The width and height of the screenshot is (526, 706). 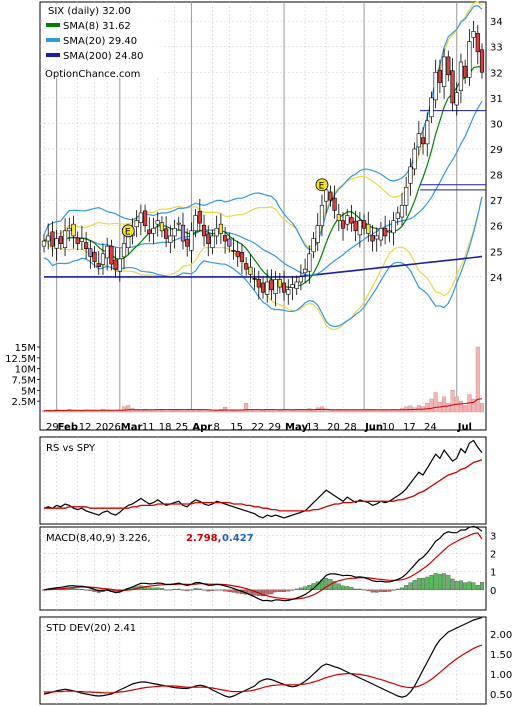 What do you see at coordinates (496, 150) in the screenshot?
I see `price-y-tick: 29` at bounding box center [496, 150].